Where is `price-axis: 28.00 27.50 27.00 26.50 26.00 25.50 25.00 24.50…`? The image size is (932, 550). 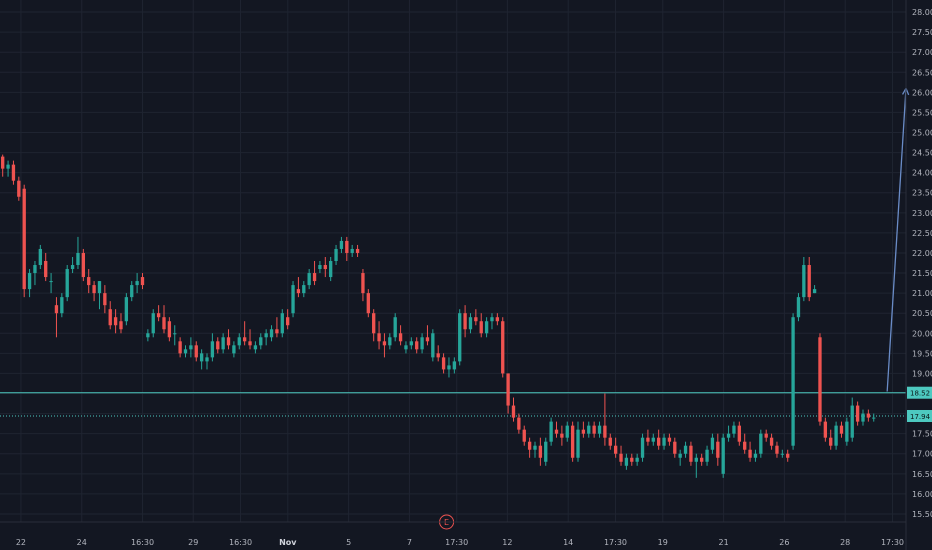
price-axis: 28.00 27.50 27.00 26.50 26.00 25.50 25.00 24.50… is located at coordinates (918, 275).